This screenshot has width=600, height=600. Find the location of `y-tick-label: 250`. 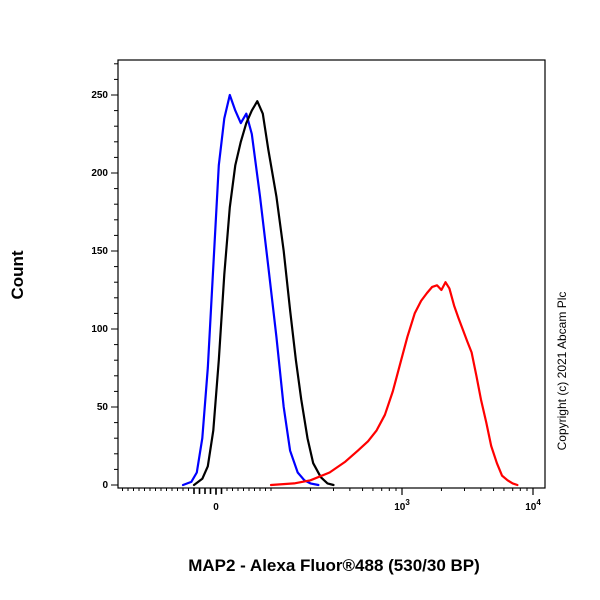

y-tick-label: 250 is located at coordinates (99, 95).